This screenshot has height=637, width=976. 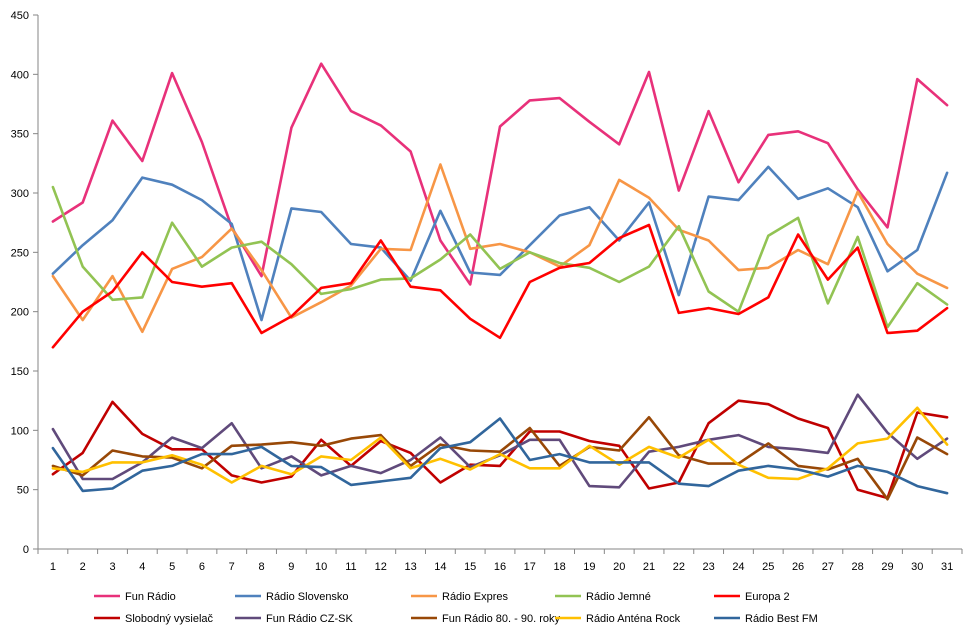 I want to click on x-tick-label: 19, so click(x=589, y=567).